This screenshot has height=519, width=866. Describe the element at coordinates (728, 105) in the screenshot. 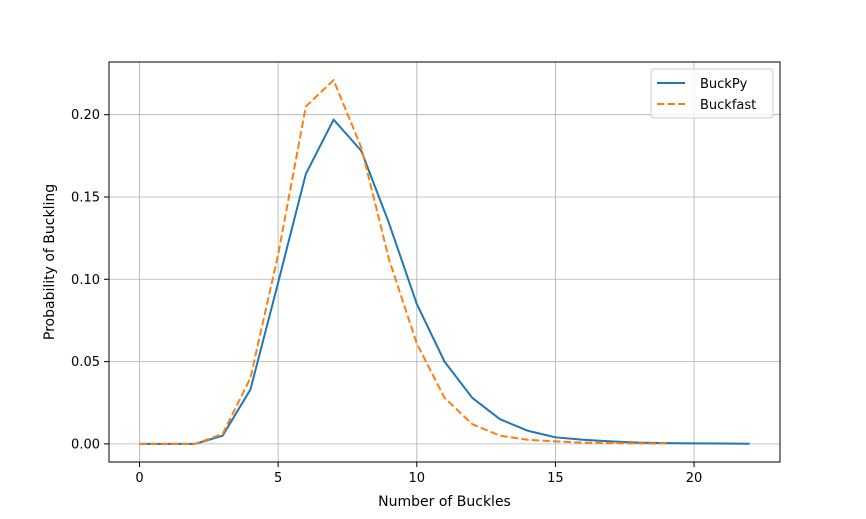

I see `legend-label-buckfast: Buckfast` at that location.